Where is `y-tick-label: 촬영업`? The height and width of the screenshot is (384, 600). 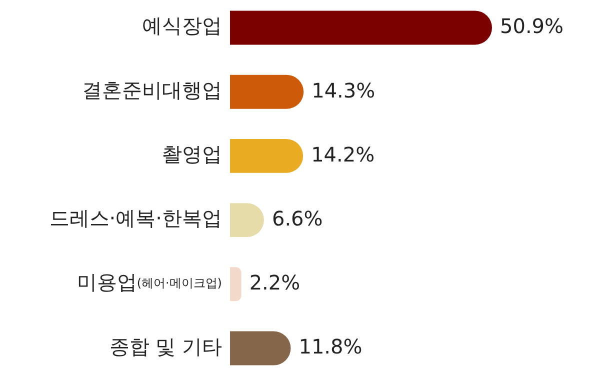
y-tick-label: 촬영업 is located at coordinates (192, 154).